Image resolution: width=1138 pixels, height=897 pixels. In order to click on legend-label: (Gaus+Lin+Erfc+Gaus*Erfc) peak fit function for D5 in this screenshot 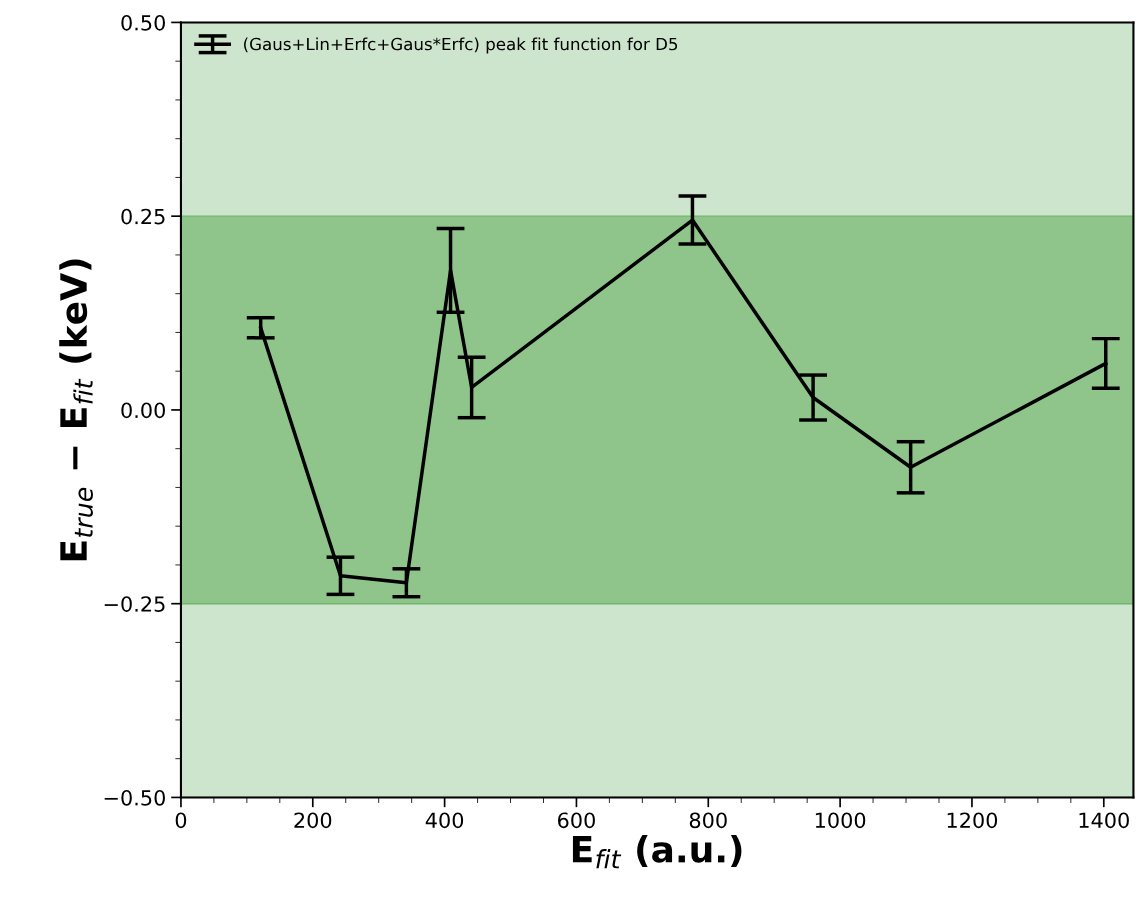, I will do `click(461, 45)`.